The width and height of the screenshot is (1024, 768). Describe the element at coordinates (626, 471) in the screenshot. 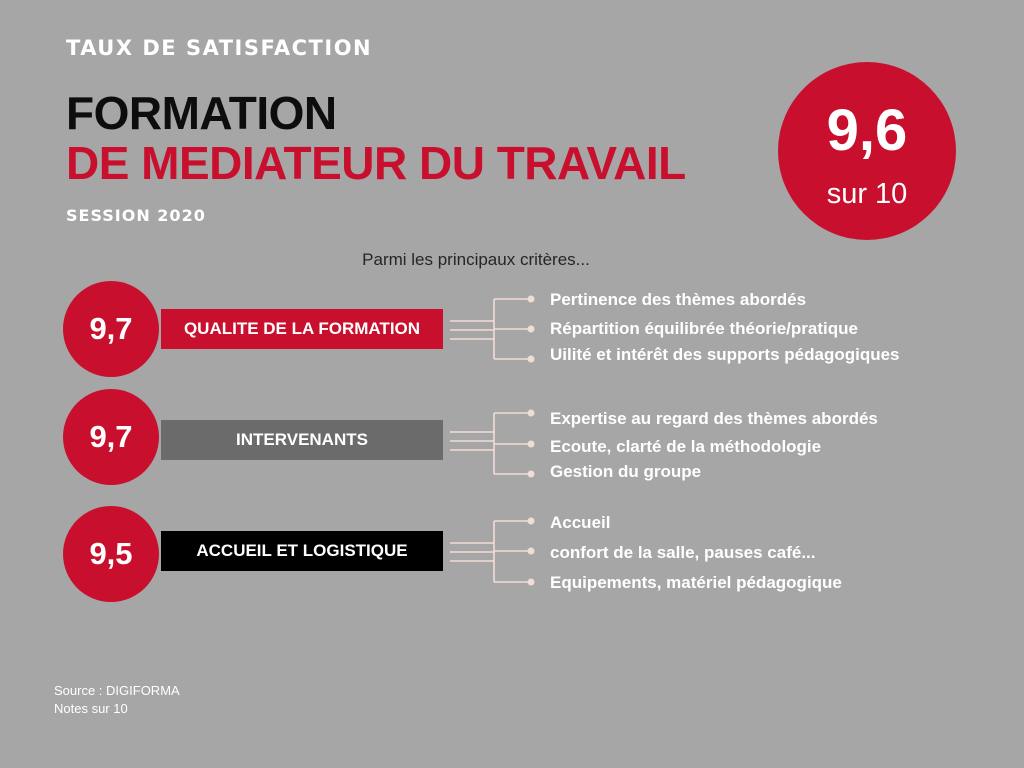

I see `criterion-item: Gestion du groupe` at that location.